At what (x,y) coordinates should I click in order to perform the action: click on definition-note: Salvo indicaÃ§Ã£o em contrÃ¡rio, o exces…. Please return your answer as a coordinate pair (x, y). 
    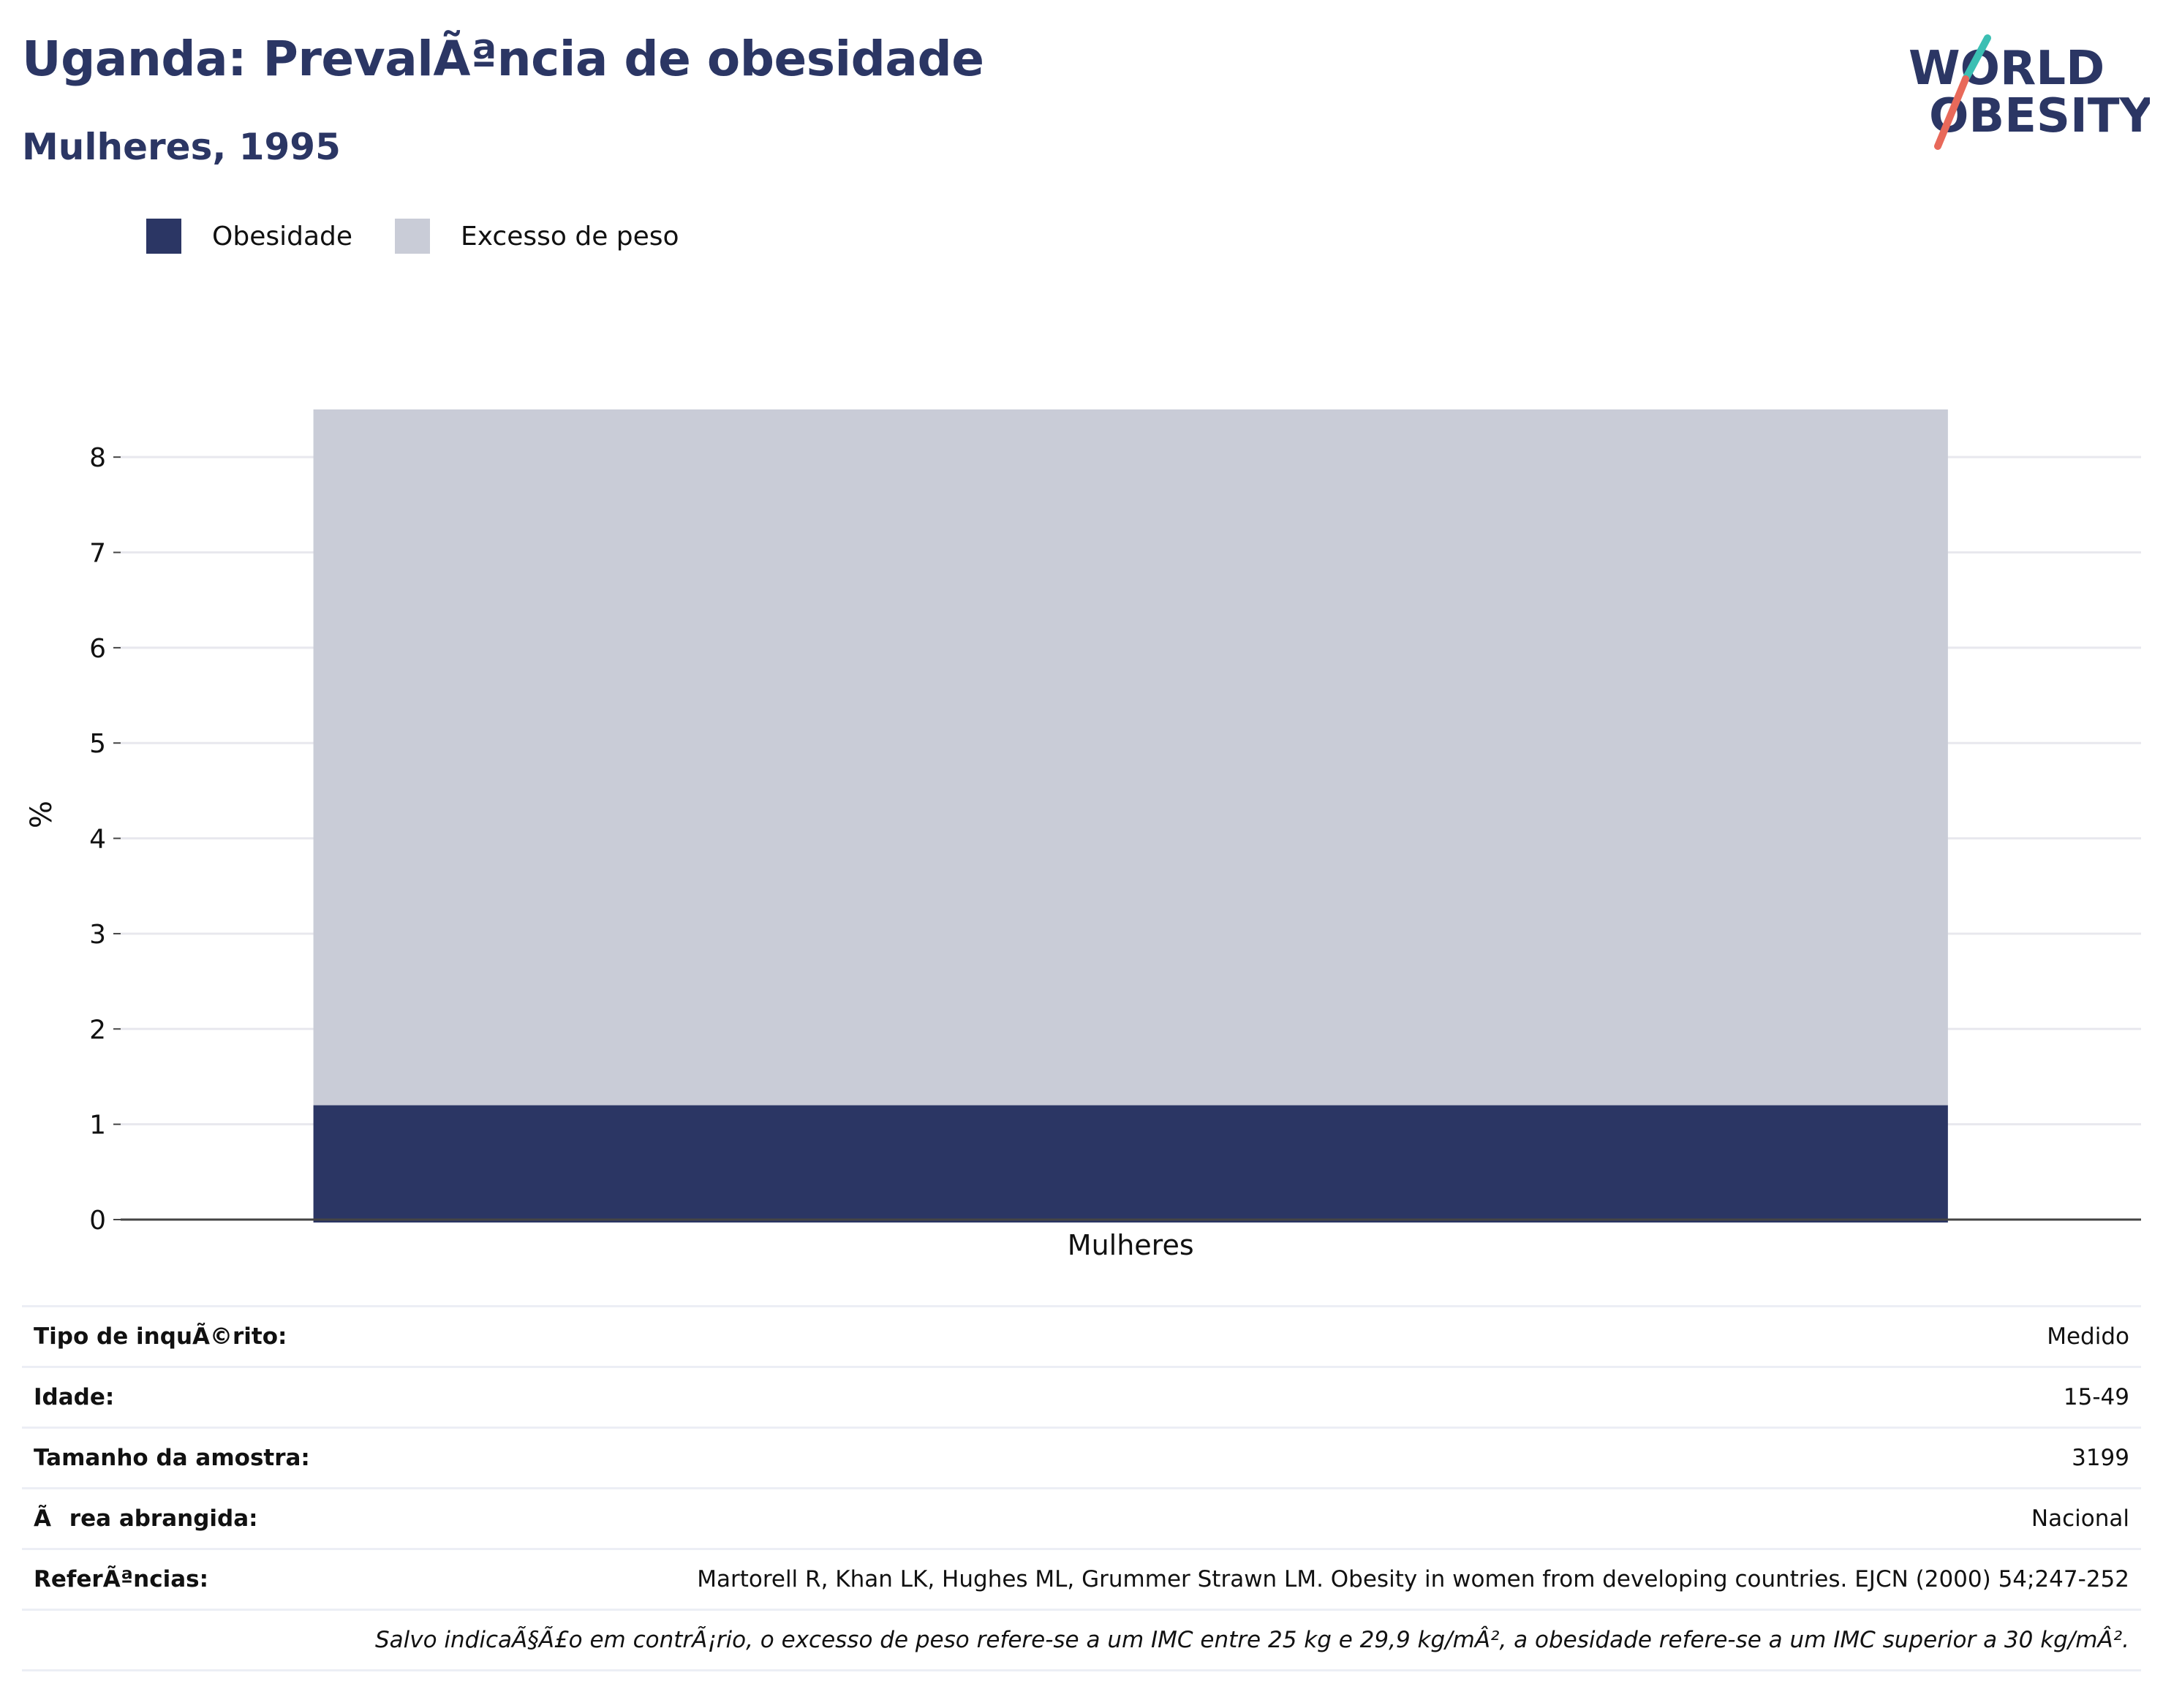
    Looking at the image, I should click on (1251, 1640).